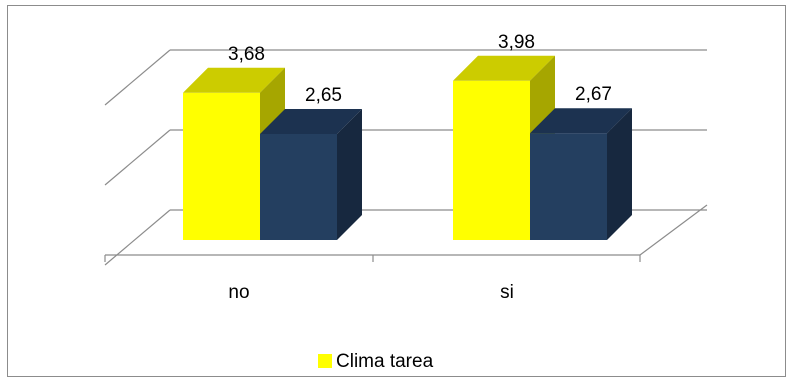 The image size is (794, 382). What do you see at coordinates (323, 95) in the screenshot?
I see `data-label-1-0: 2,65` at bounding box center [323, 95].